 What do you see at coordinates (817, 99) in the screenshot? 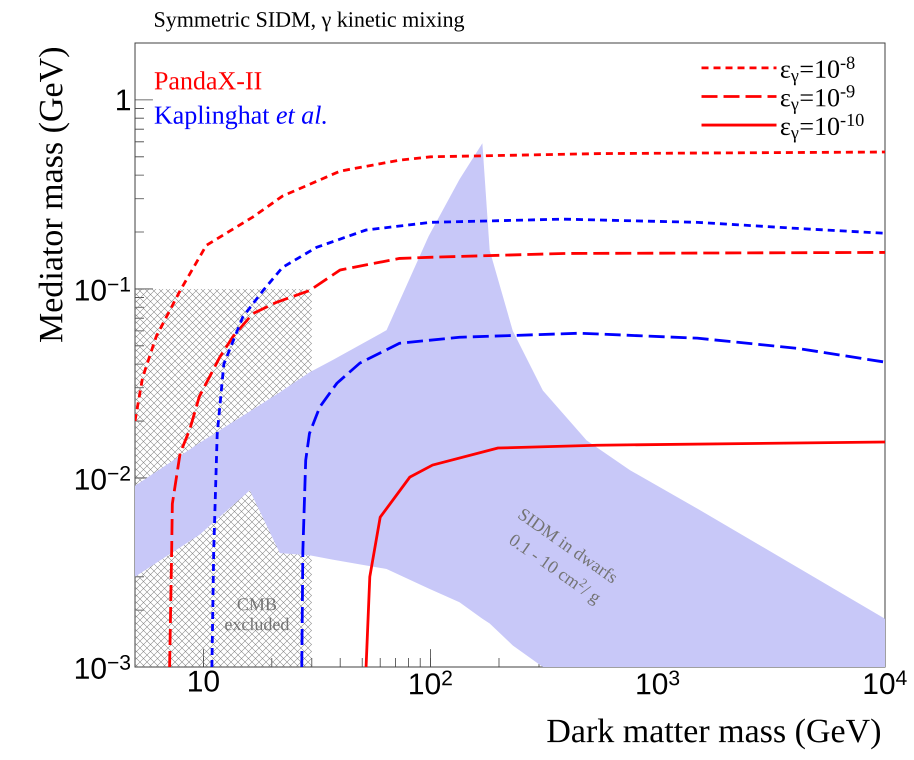
I see `legend-label: ε$_{γ}$=10$^{-9}$` at bounding box center [817, 99].